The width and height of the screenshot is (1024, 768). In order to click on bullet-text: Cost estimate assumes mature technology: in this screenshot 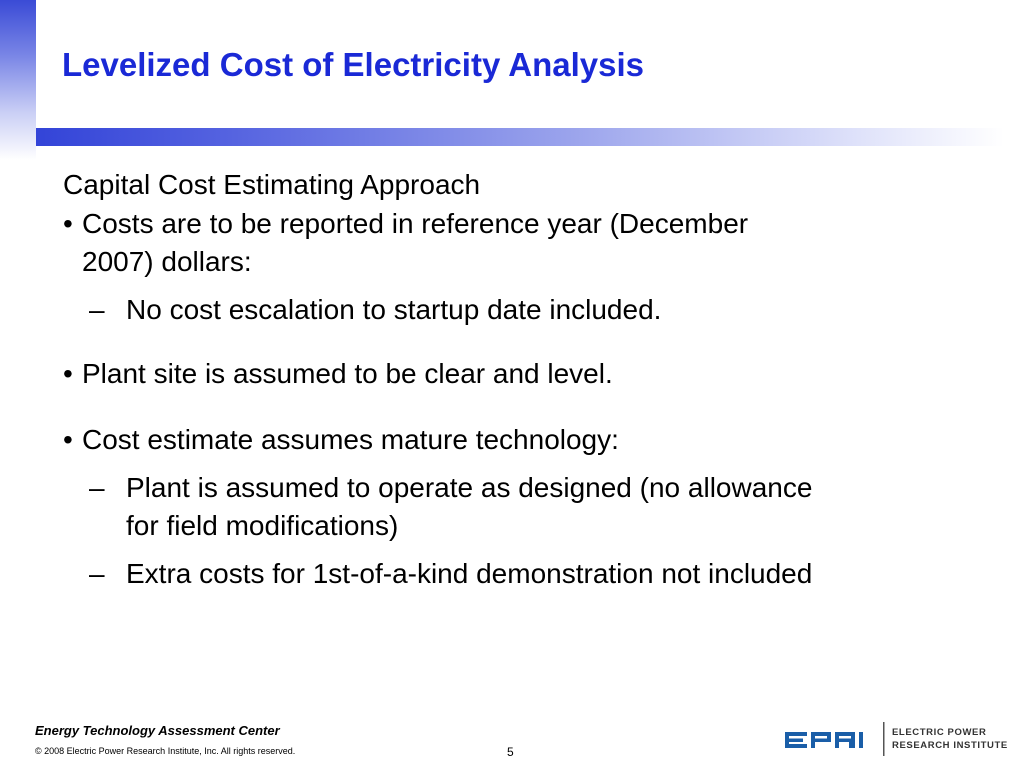, I will do `click(350, 439)`.